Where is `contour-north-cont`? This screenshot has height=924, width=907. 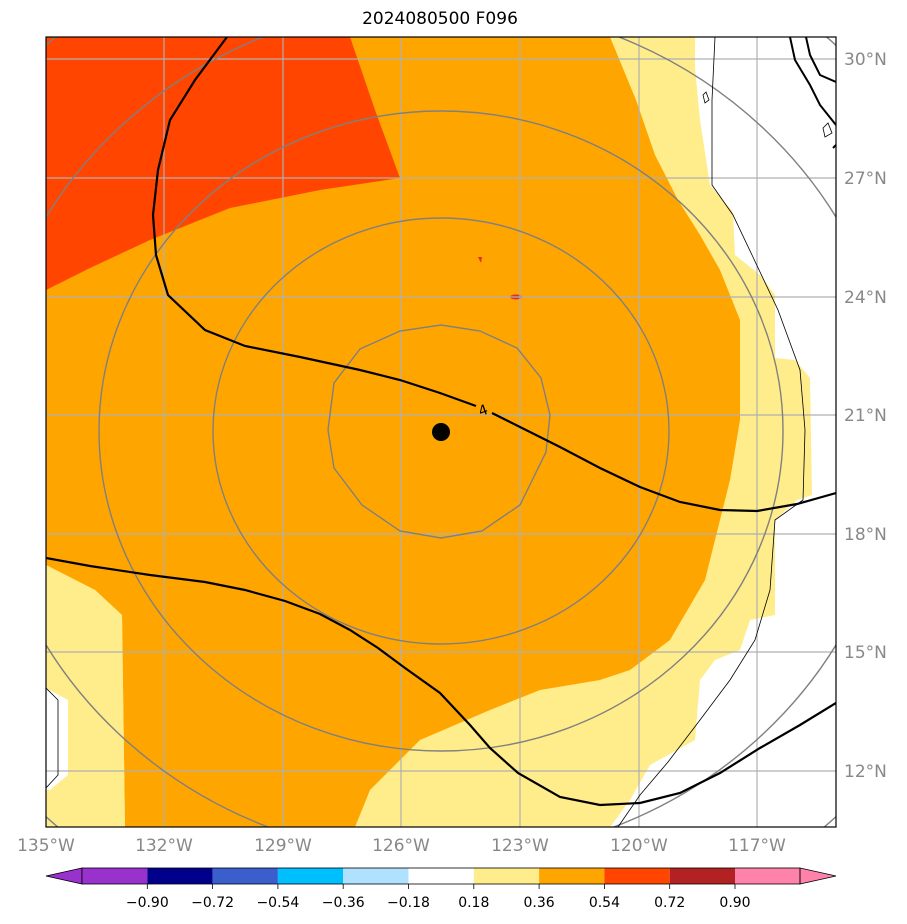 contour-north-cont is located at coordinates (663, 462).